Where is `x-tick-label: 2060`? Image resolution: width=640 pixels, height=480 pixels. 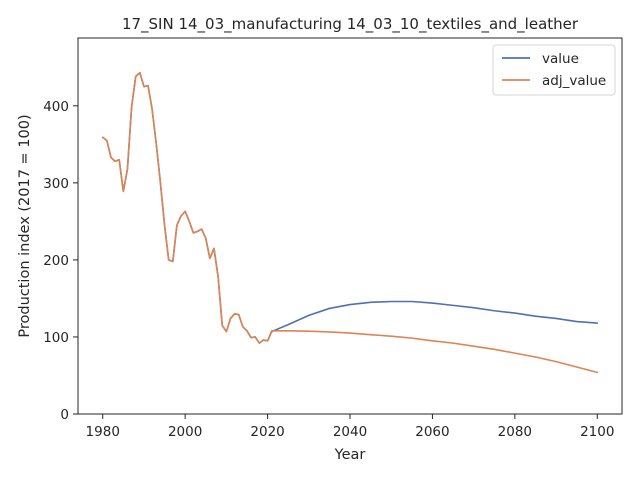 x-tick-label: 2060 is located at coordinates (432, 432).